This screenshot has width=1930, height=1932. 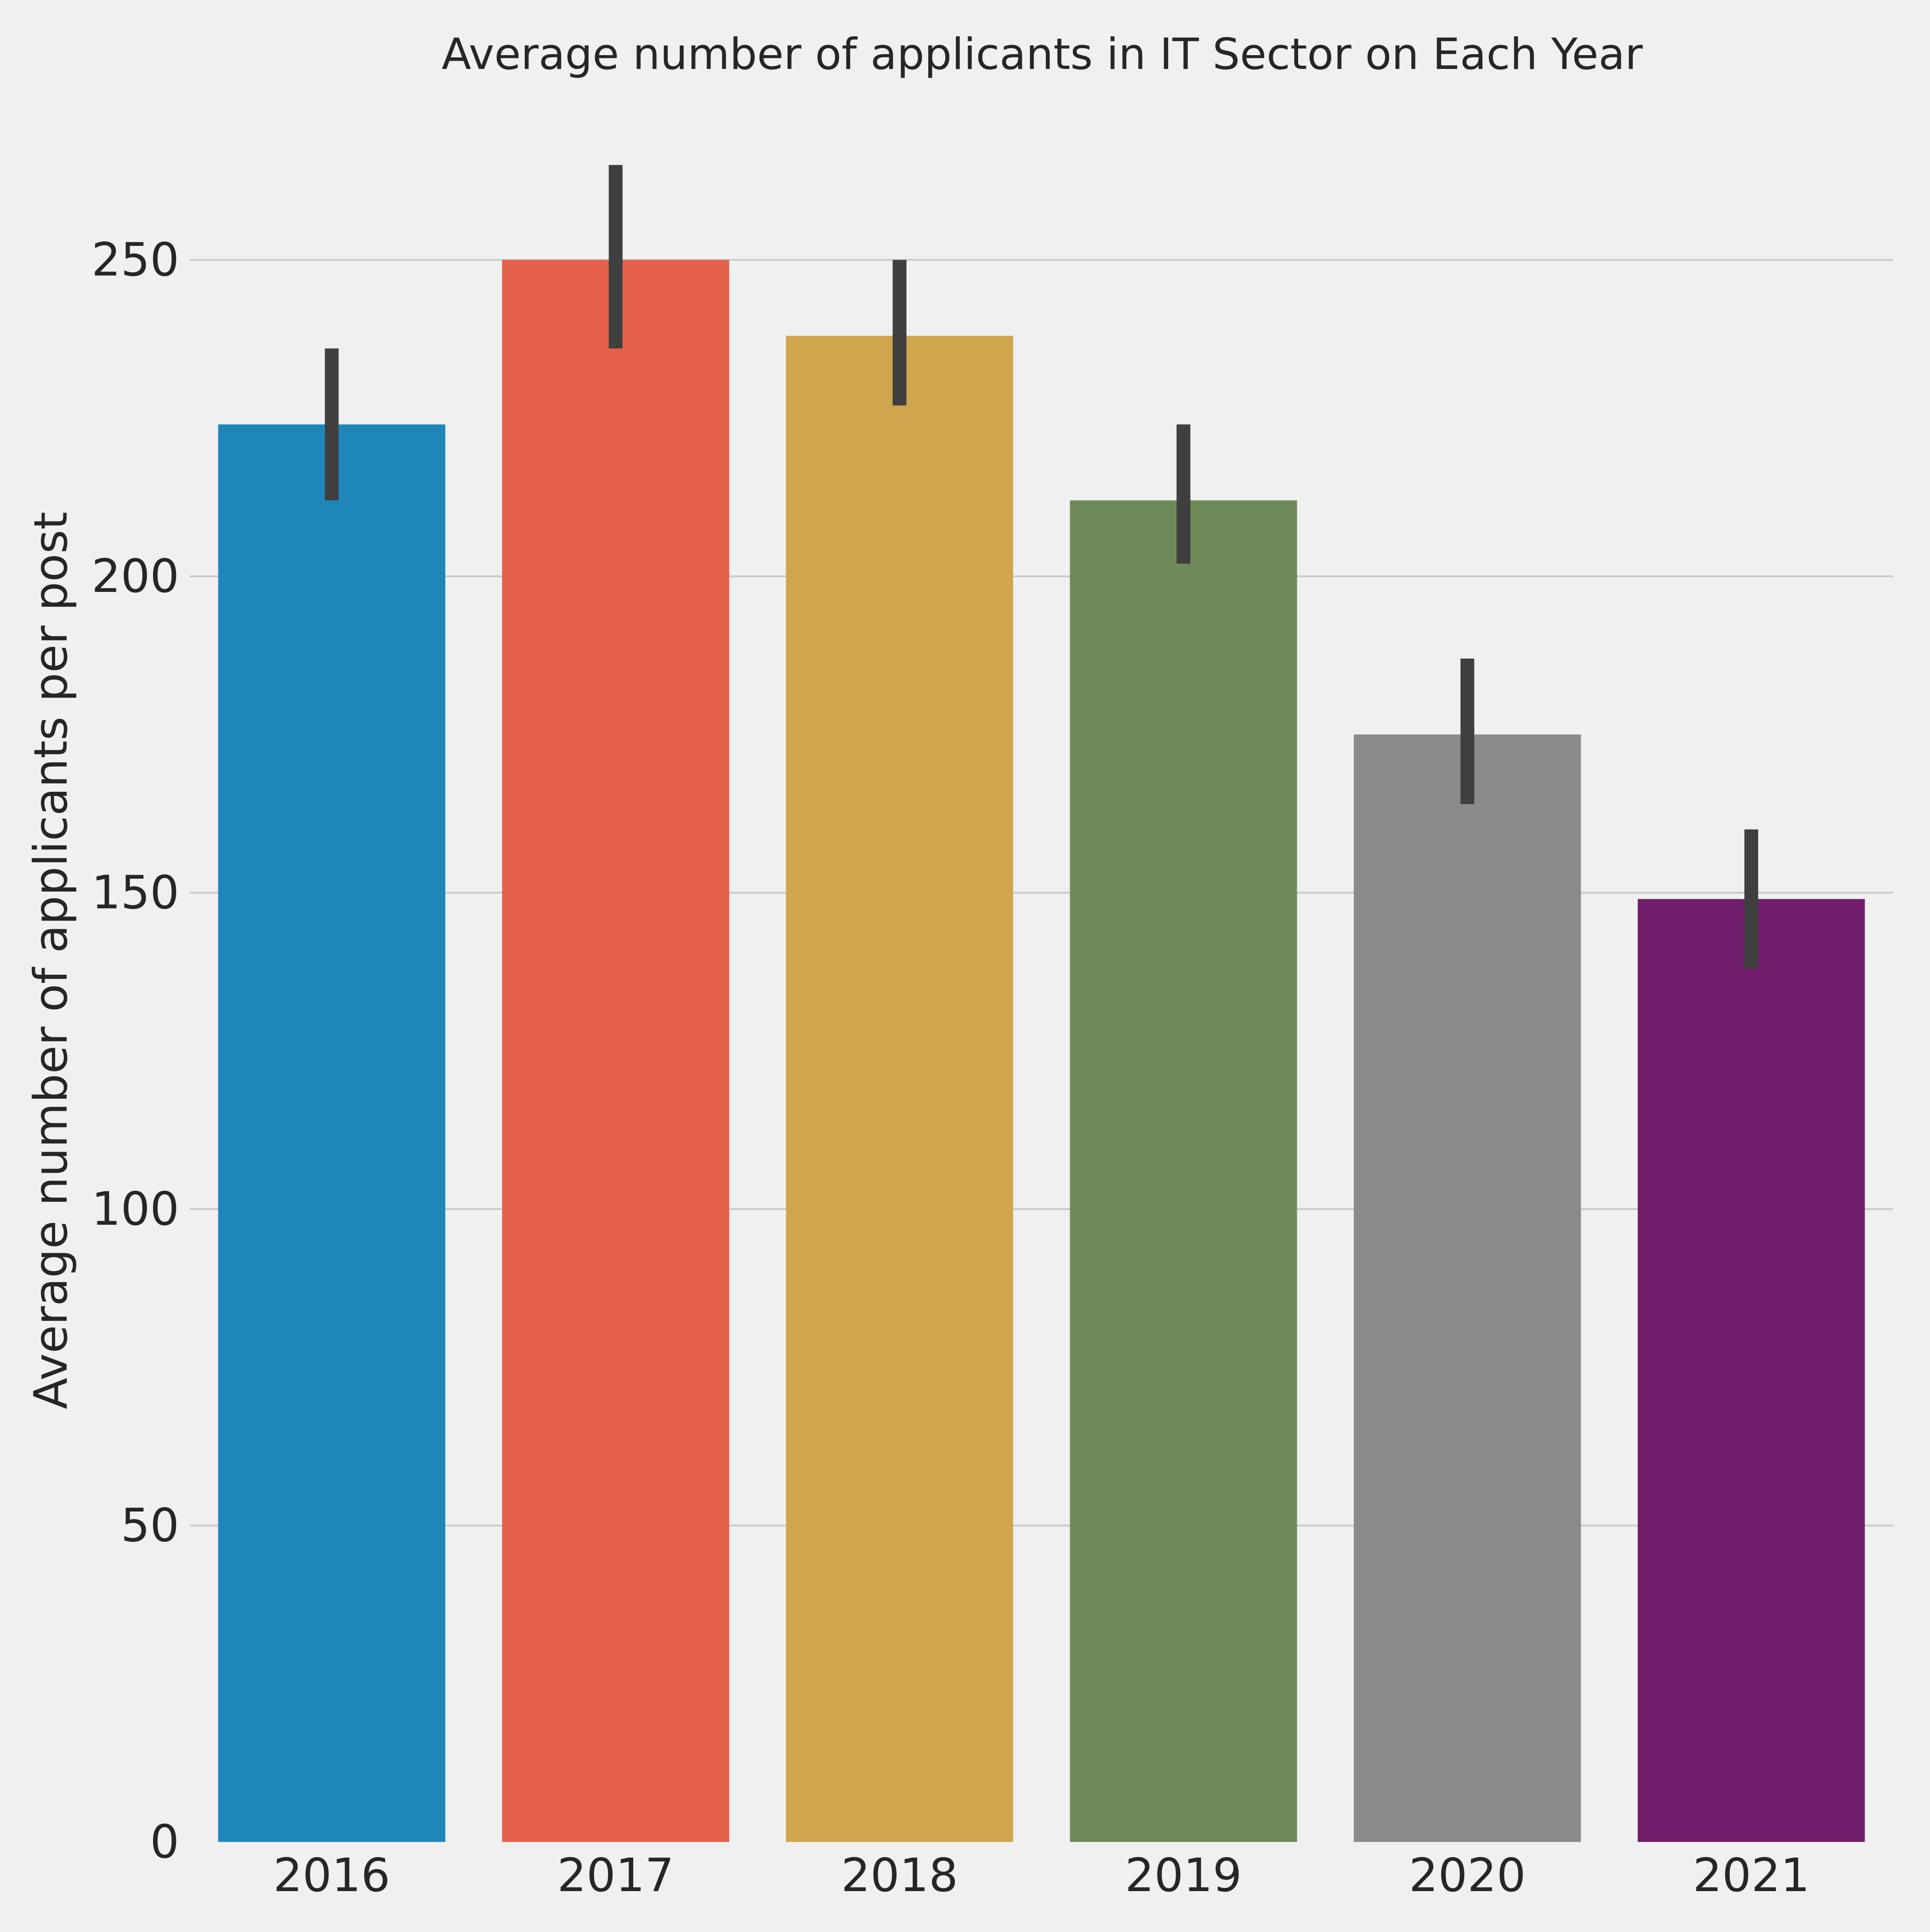 I want to click on bar-2016, so click(x=332, y=1133).